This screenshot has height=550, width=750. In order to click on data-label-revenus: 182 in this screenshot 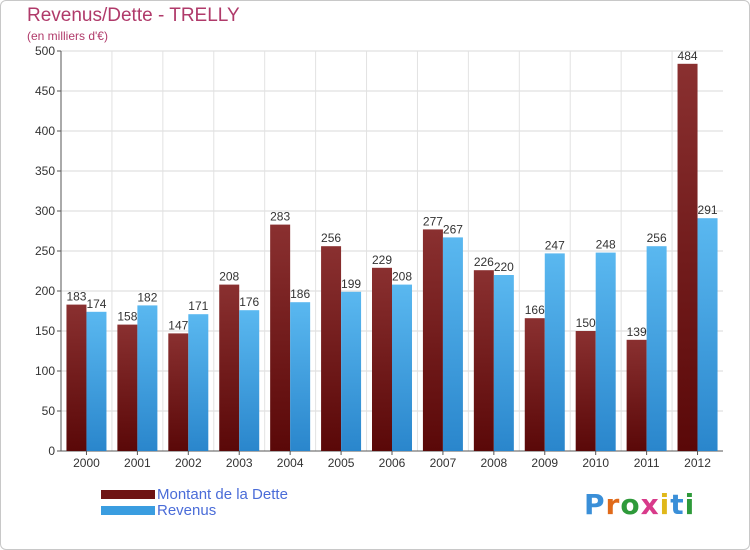, I will do `click(147, 297)`.